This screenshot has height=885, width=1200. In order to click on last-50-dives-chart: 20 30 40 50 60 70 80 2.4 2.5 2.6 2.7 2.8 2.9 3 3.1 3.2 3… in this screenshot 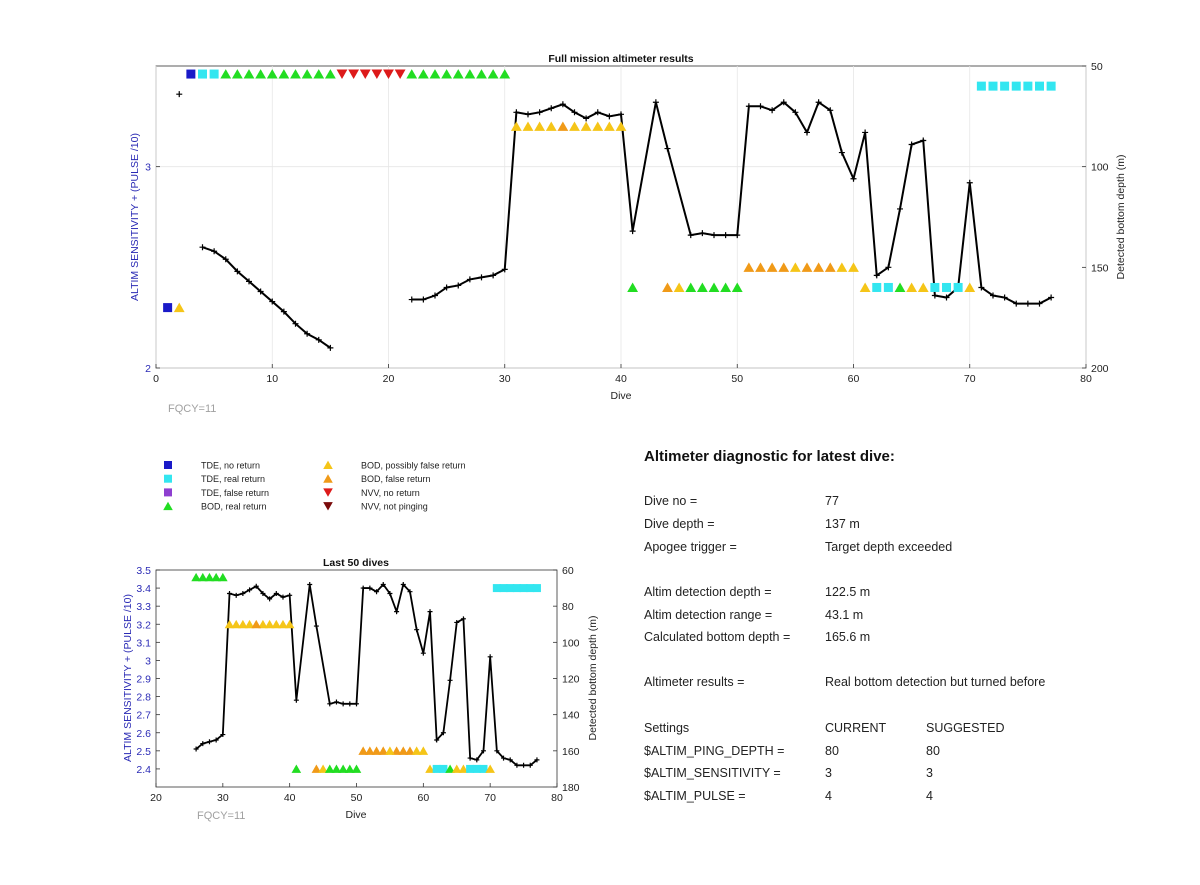, I will do `click(360, 689)`.